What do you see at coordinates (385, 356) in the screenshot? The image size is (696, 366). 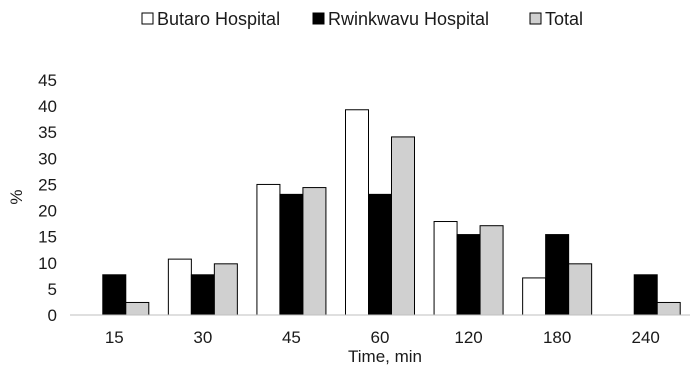 I see `x-axis-label: Time, min` at bounding box center [385, 356].